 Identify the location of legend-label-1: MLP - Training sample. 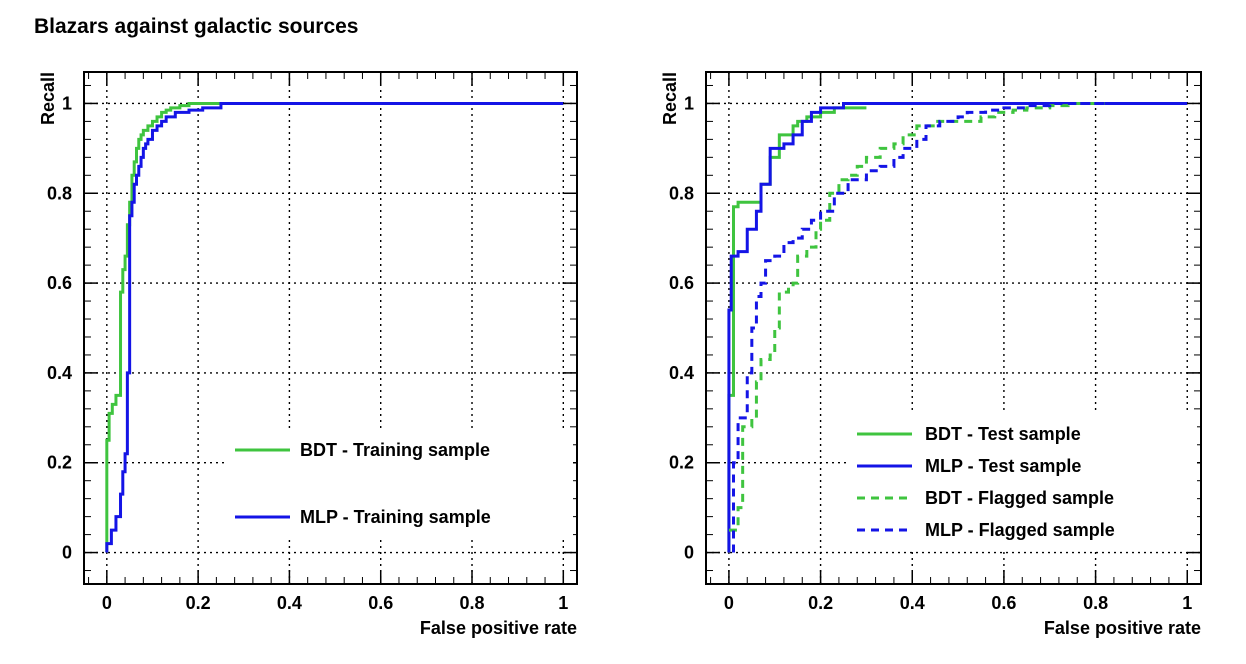
(395, 517).